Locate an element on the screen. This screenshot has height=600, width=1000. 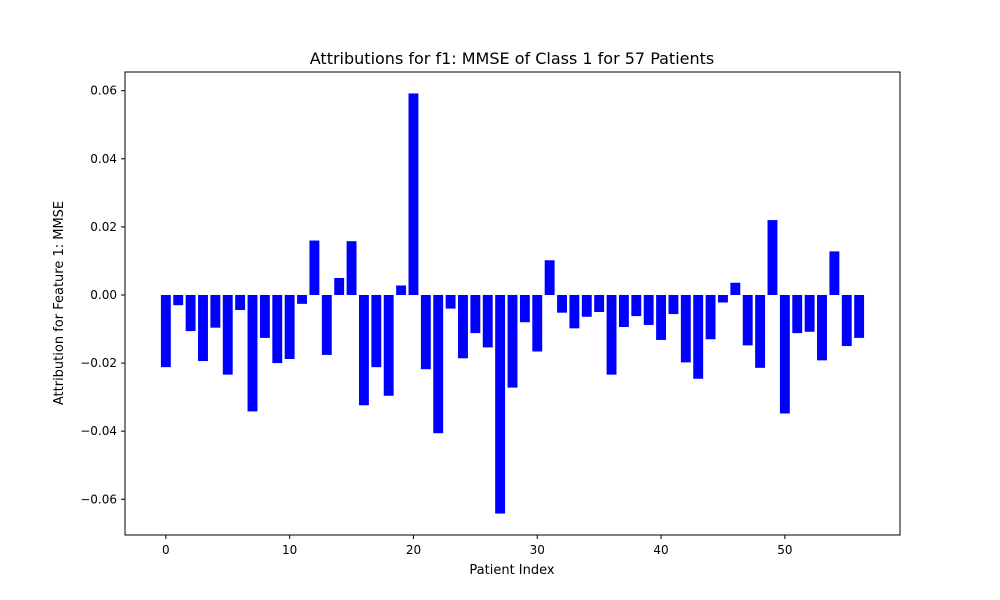
y-tick-label: 0.00 is located at coordinates (103, 295).